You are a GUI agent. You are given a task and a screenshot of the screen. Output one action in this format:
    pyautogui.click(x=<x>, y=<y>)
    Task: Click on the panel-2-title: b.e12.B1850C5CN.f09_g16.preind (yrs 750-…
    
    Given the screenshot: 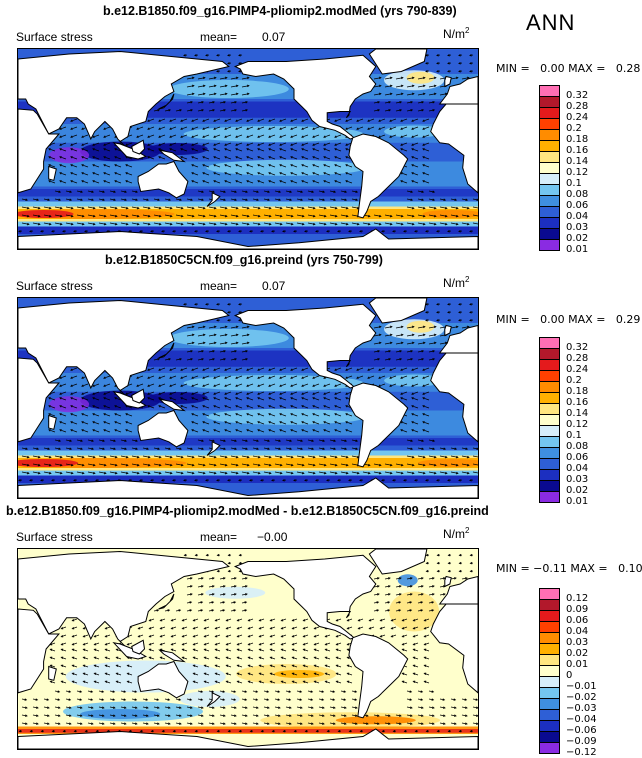 What is the action you would take?
    pyautogui.click(x=244, y=260)
    